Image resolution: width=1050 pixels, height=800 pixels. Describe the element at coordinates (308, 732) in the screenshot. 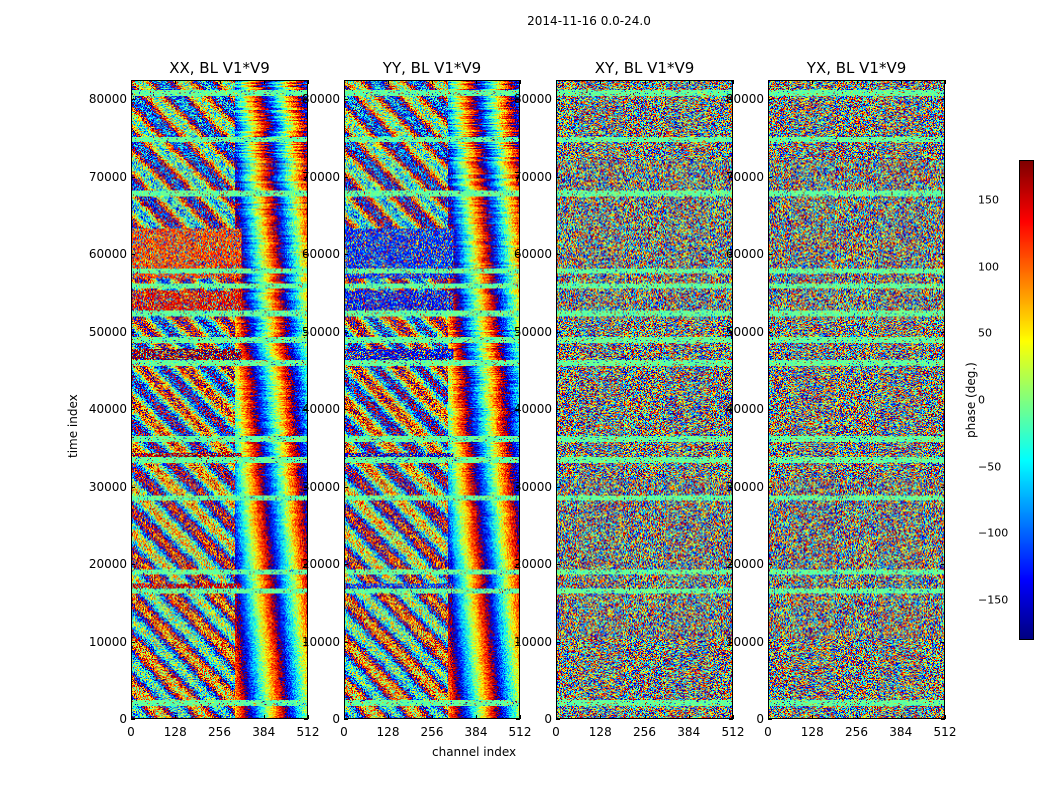

I see `x-tick-label: 512` at that location.